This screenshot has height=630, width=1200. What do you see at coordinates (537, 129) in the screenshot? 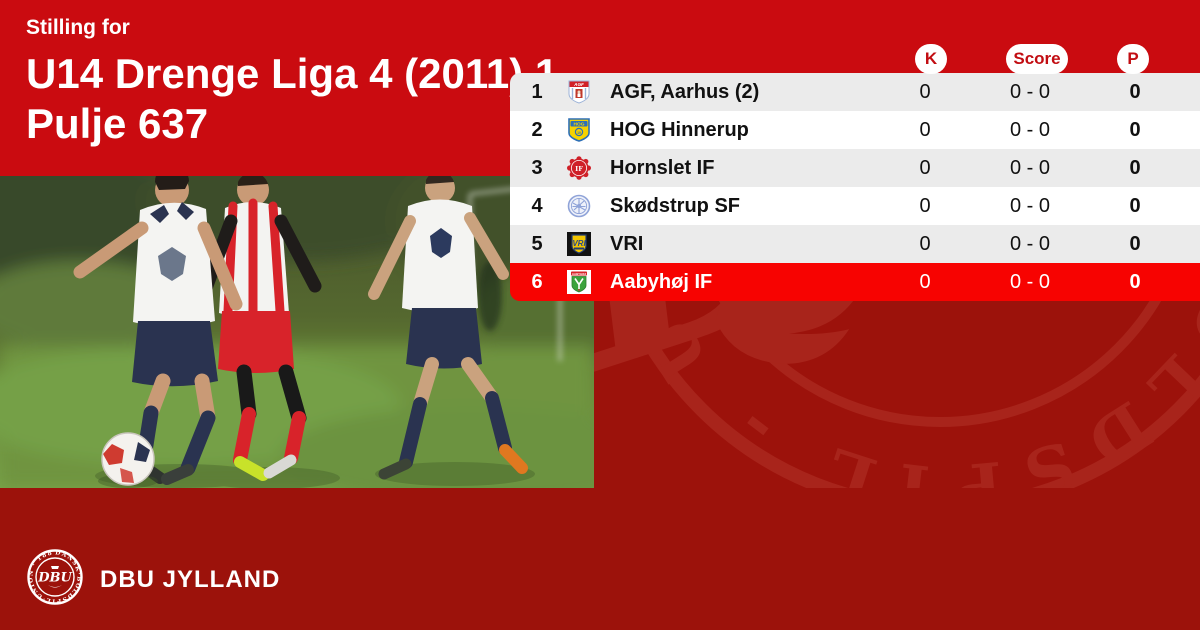
I see `rank-cell: 2` at bounding box center [537, 129].